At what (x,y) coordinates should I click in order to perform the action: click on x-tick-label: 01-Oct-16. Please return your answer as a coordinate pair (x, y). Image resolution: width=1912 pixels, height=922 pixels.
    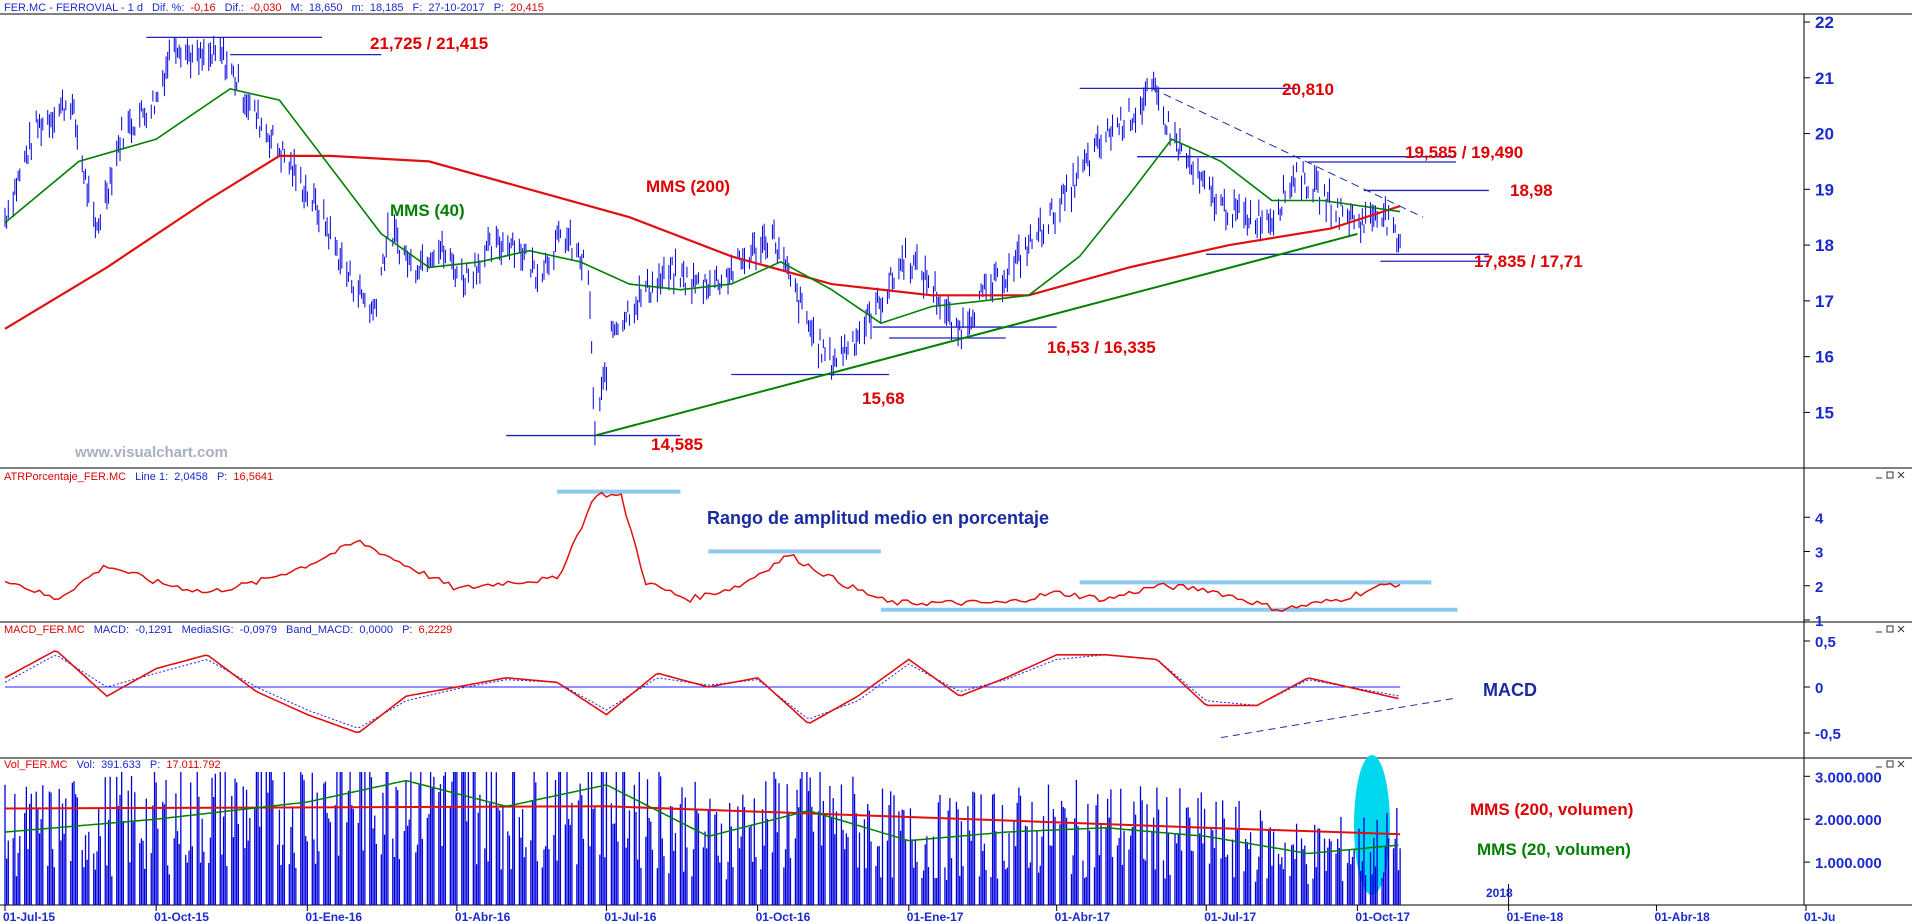
    Looking at the image, I should click on (783, 916).